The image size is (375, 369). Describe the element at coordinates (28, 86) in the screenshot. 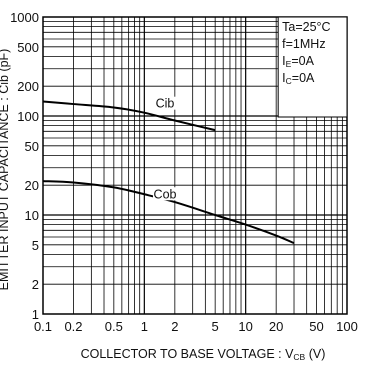

I see `y-tick-label: 200` at that location.